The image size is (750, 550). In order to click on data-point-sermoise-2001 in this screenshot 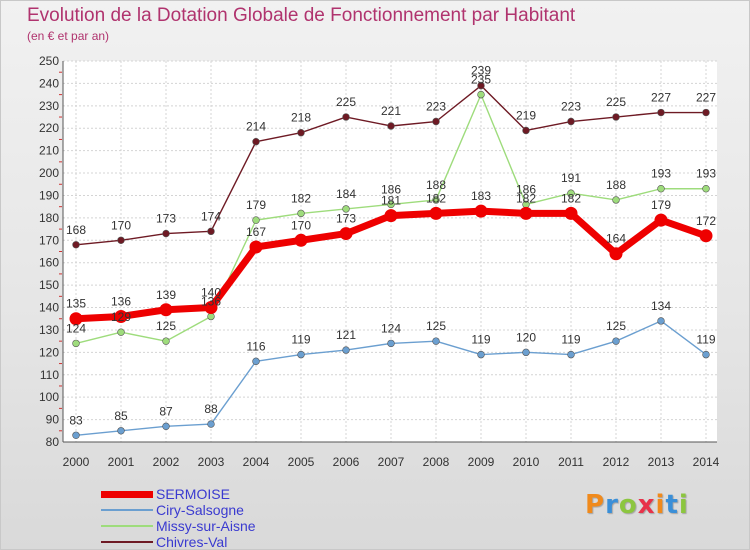, I will do `click(121, 316)`.